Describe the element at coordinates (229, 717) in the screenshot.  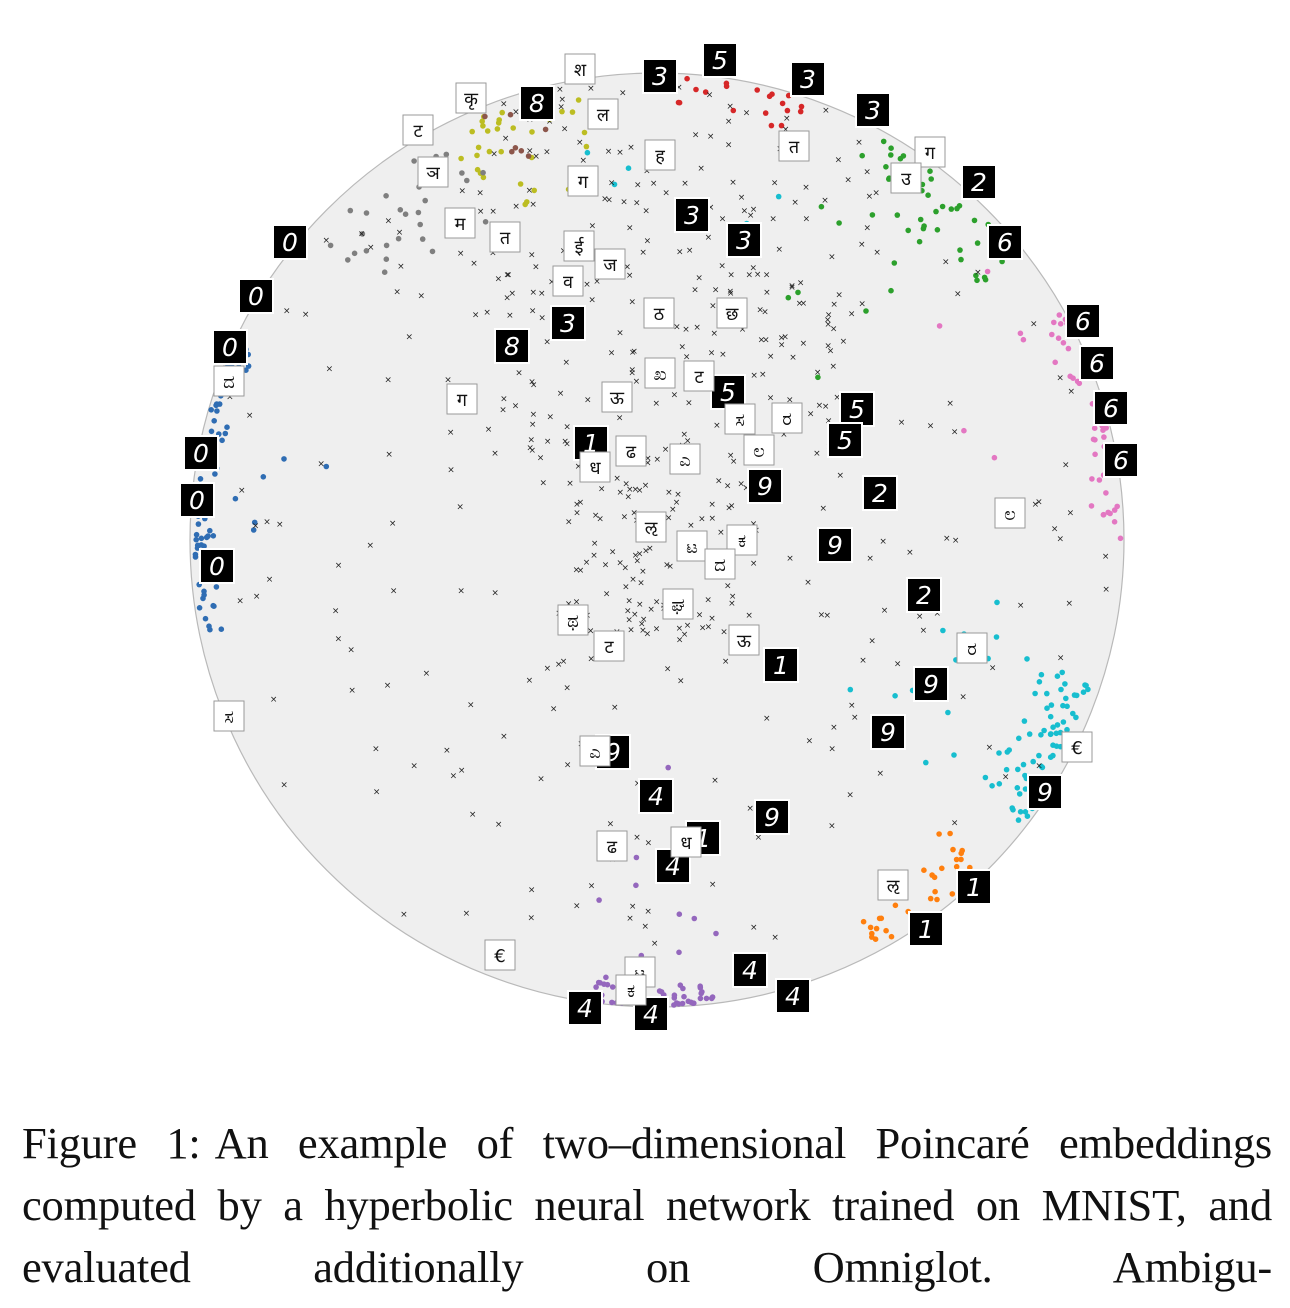
I see `omniglot-glyph: ಸ` at that location.